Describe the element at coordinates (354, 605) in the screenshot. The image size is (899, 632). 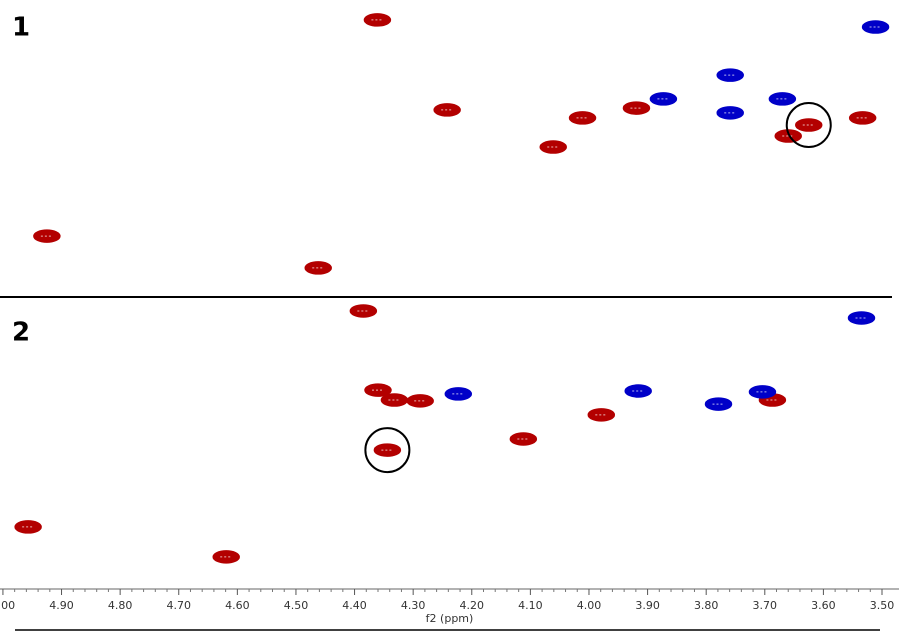
I see `x-tick-label: 4.40` at that location.